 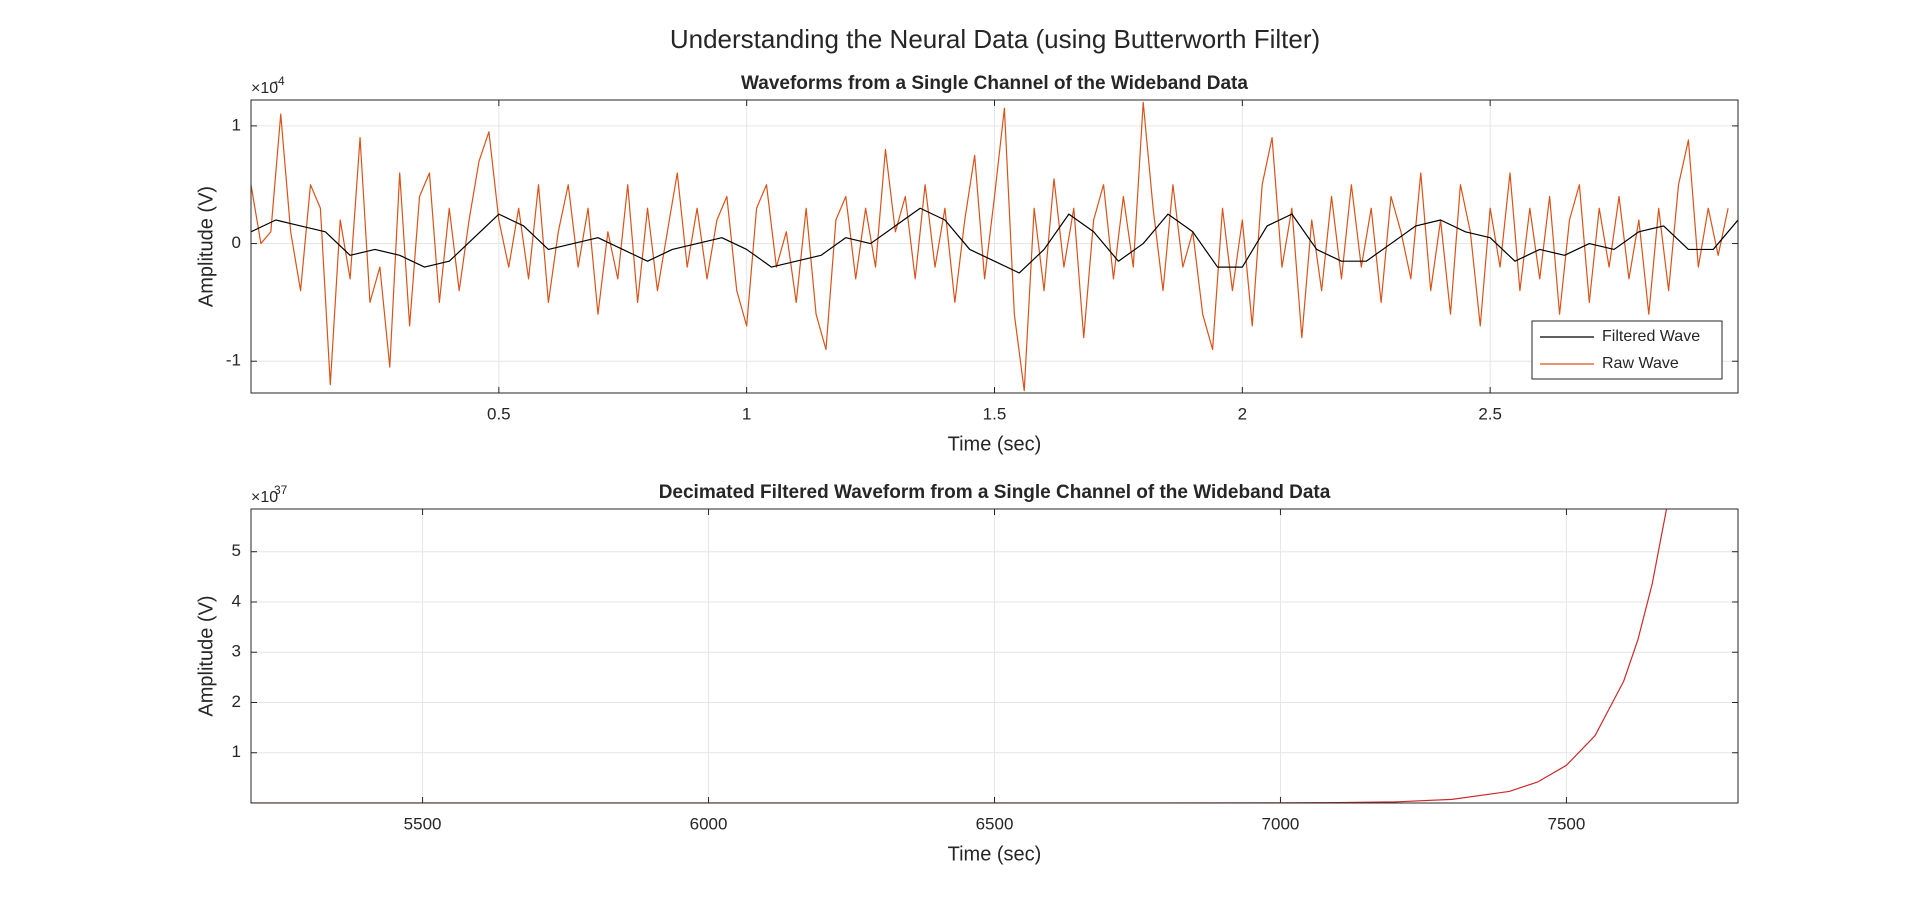 What do you see at coordinates (281, 490) in the screenshot?
I see `y-exponent: 37` at bounding box center [281, 490].